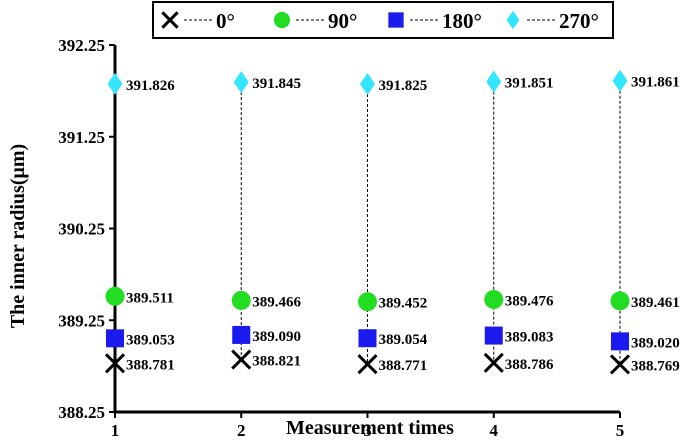  I want to click on y-tick-label: 390.25, so click(81, 229).